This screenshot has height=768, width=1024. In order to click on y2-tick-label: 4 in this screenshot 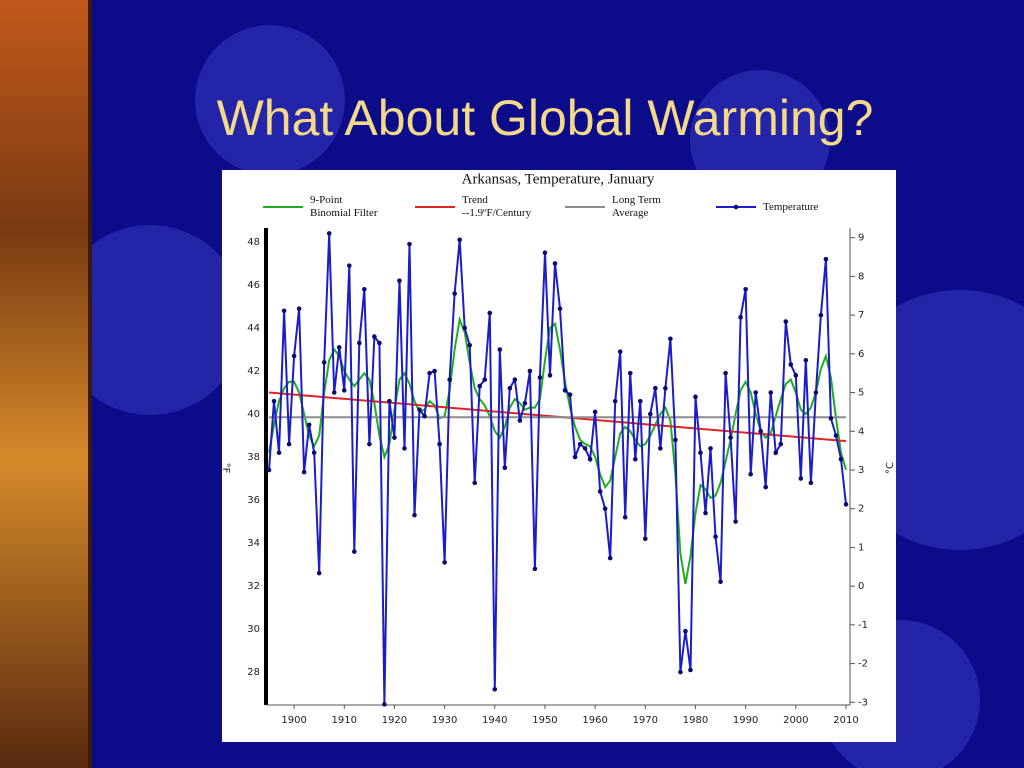, I will do `click(861, 431)`.